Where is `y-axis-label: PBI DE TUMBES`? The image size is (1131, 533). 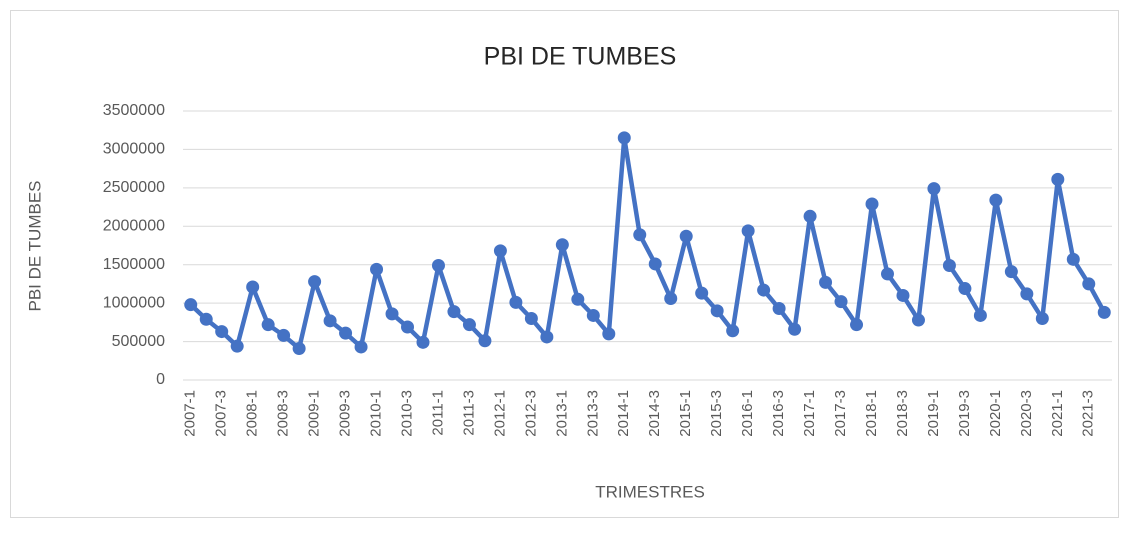 y-axis-label: PBI DE TUMBES is located at coordinates (34, 246).